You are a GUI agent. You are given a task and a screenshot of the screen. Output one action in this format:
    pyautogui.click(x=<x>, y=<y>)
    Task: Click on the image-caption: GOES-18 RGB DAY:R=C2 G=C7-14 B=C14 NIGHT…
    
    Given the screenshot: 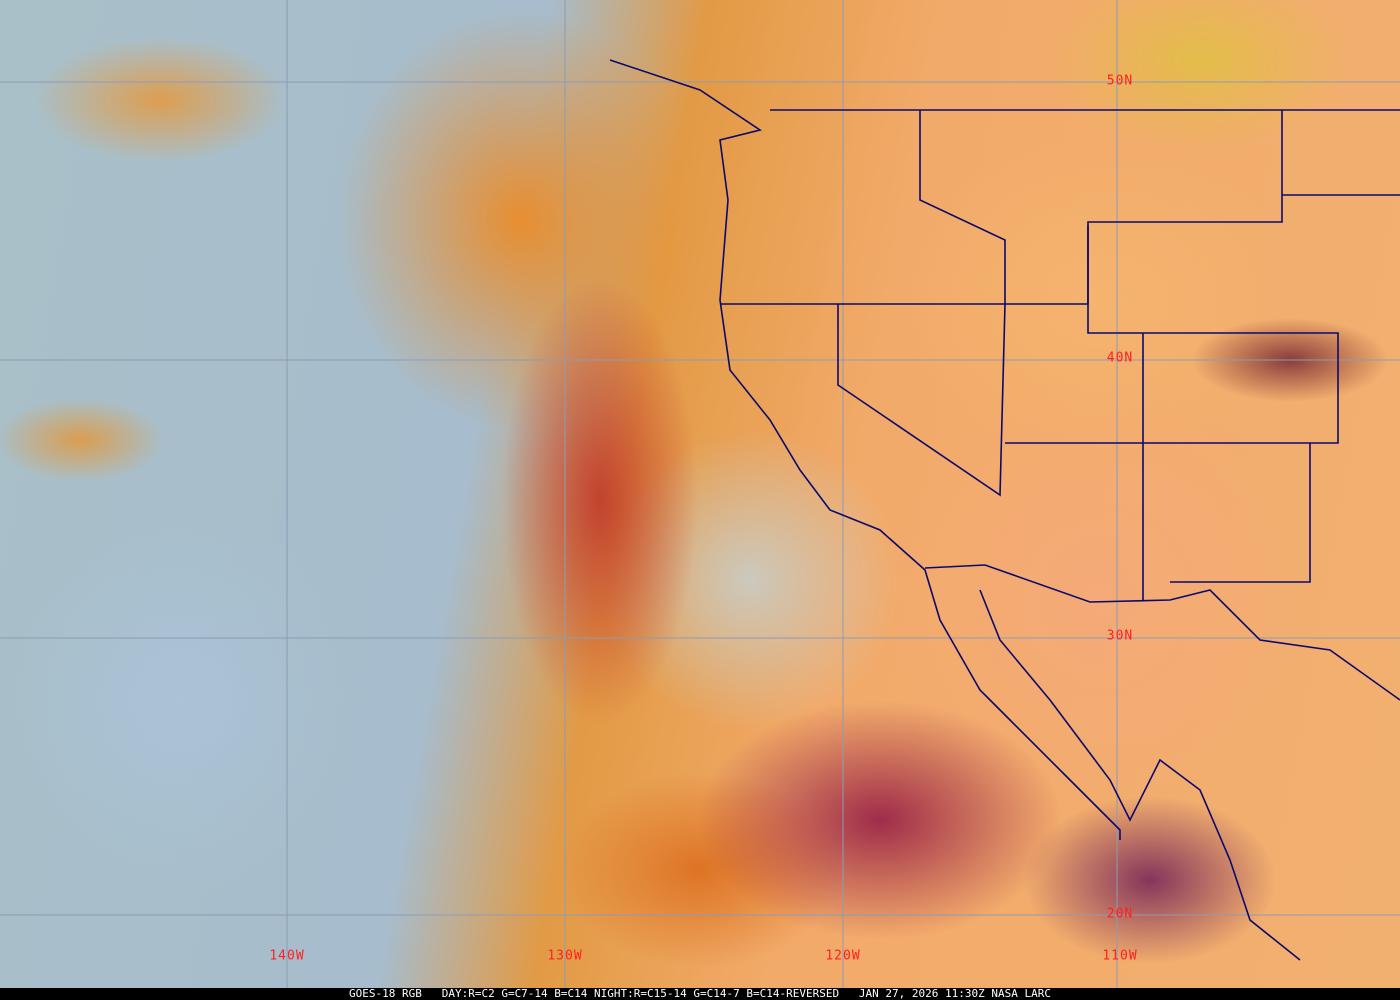 What is the action you would take?
    pyautogui.click(x=700, y=994)
    